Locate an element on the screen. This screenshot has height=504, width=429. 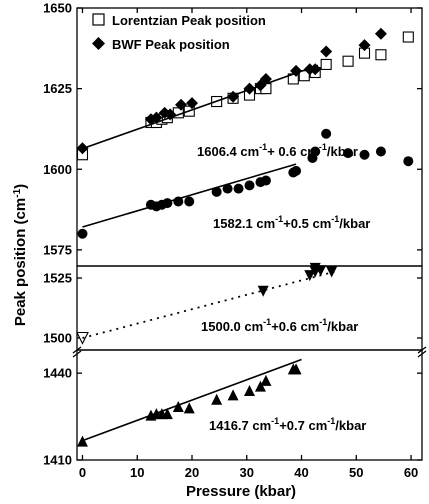
legend-marker-open-square is located at coordinates (98, 19).